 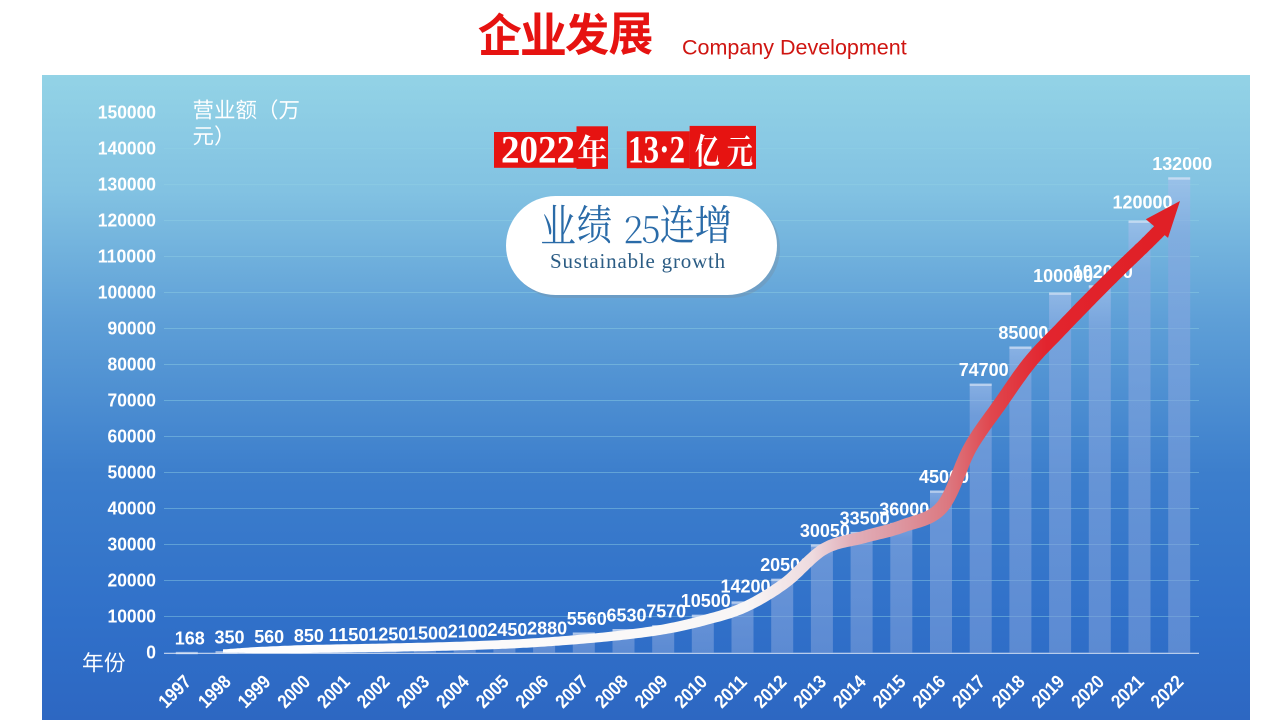 What do you see at coordinates (127, 185) in the screenshot?
I see `svg-text: 130000` at bounding box center [127, 185].